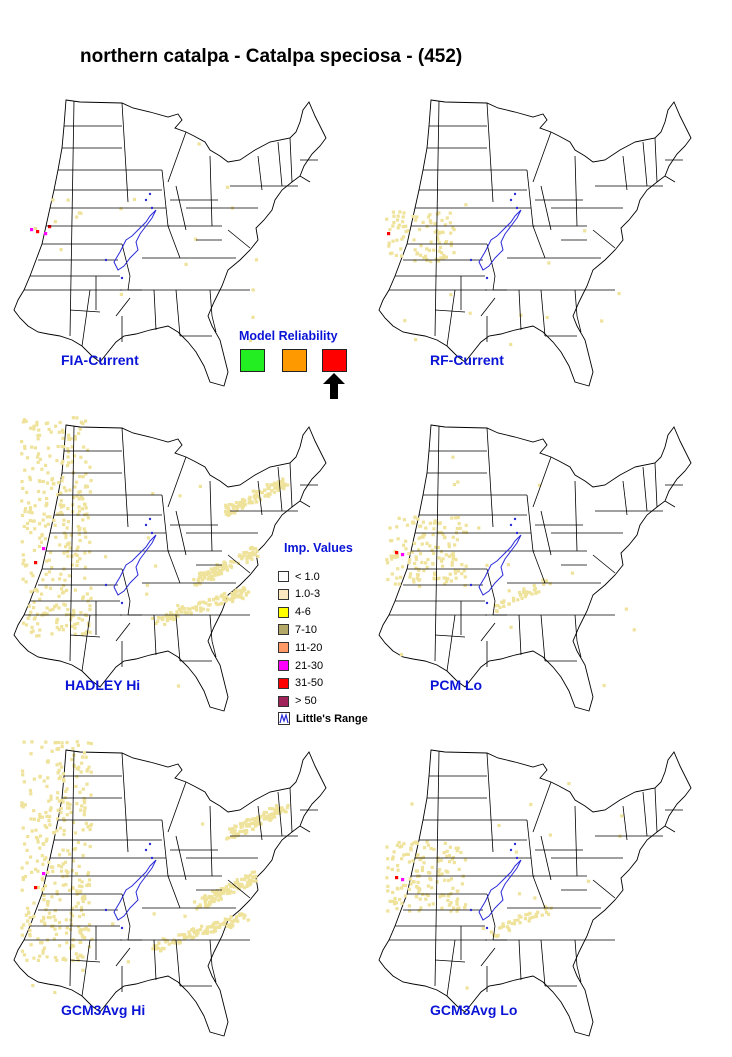  What do you see at coordinates (170, 564) in the screenshot?
I see `us-eastern-map` at bounding box center [170, 564].